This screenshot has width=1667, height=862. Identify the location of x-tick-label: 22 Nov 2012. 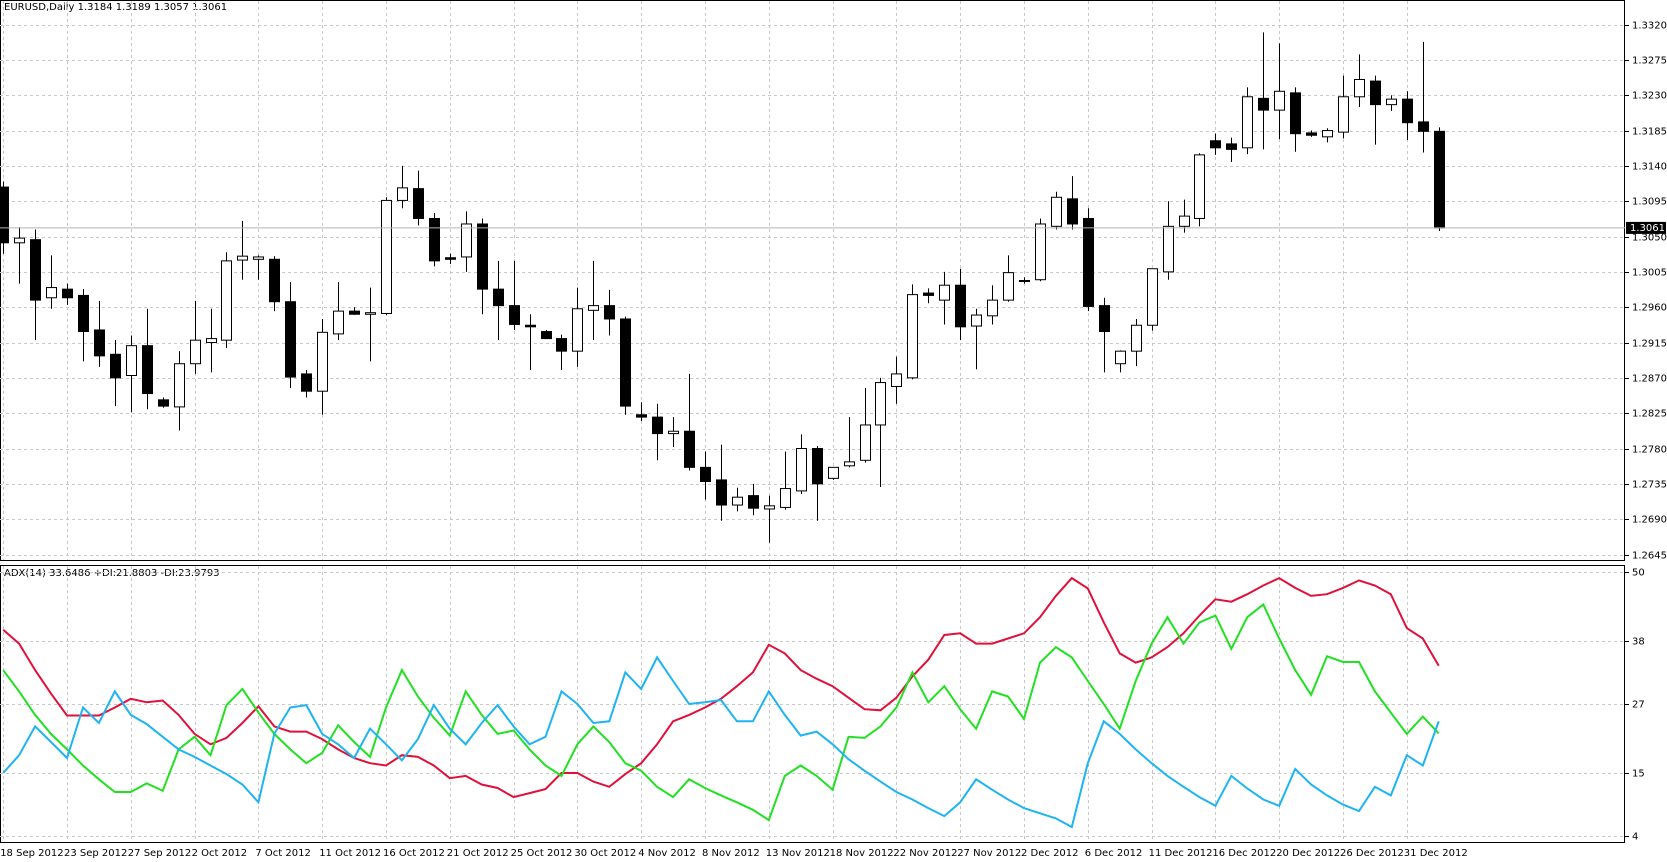
(925, 853).